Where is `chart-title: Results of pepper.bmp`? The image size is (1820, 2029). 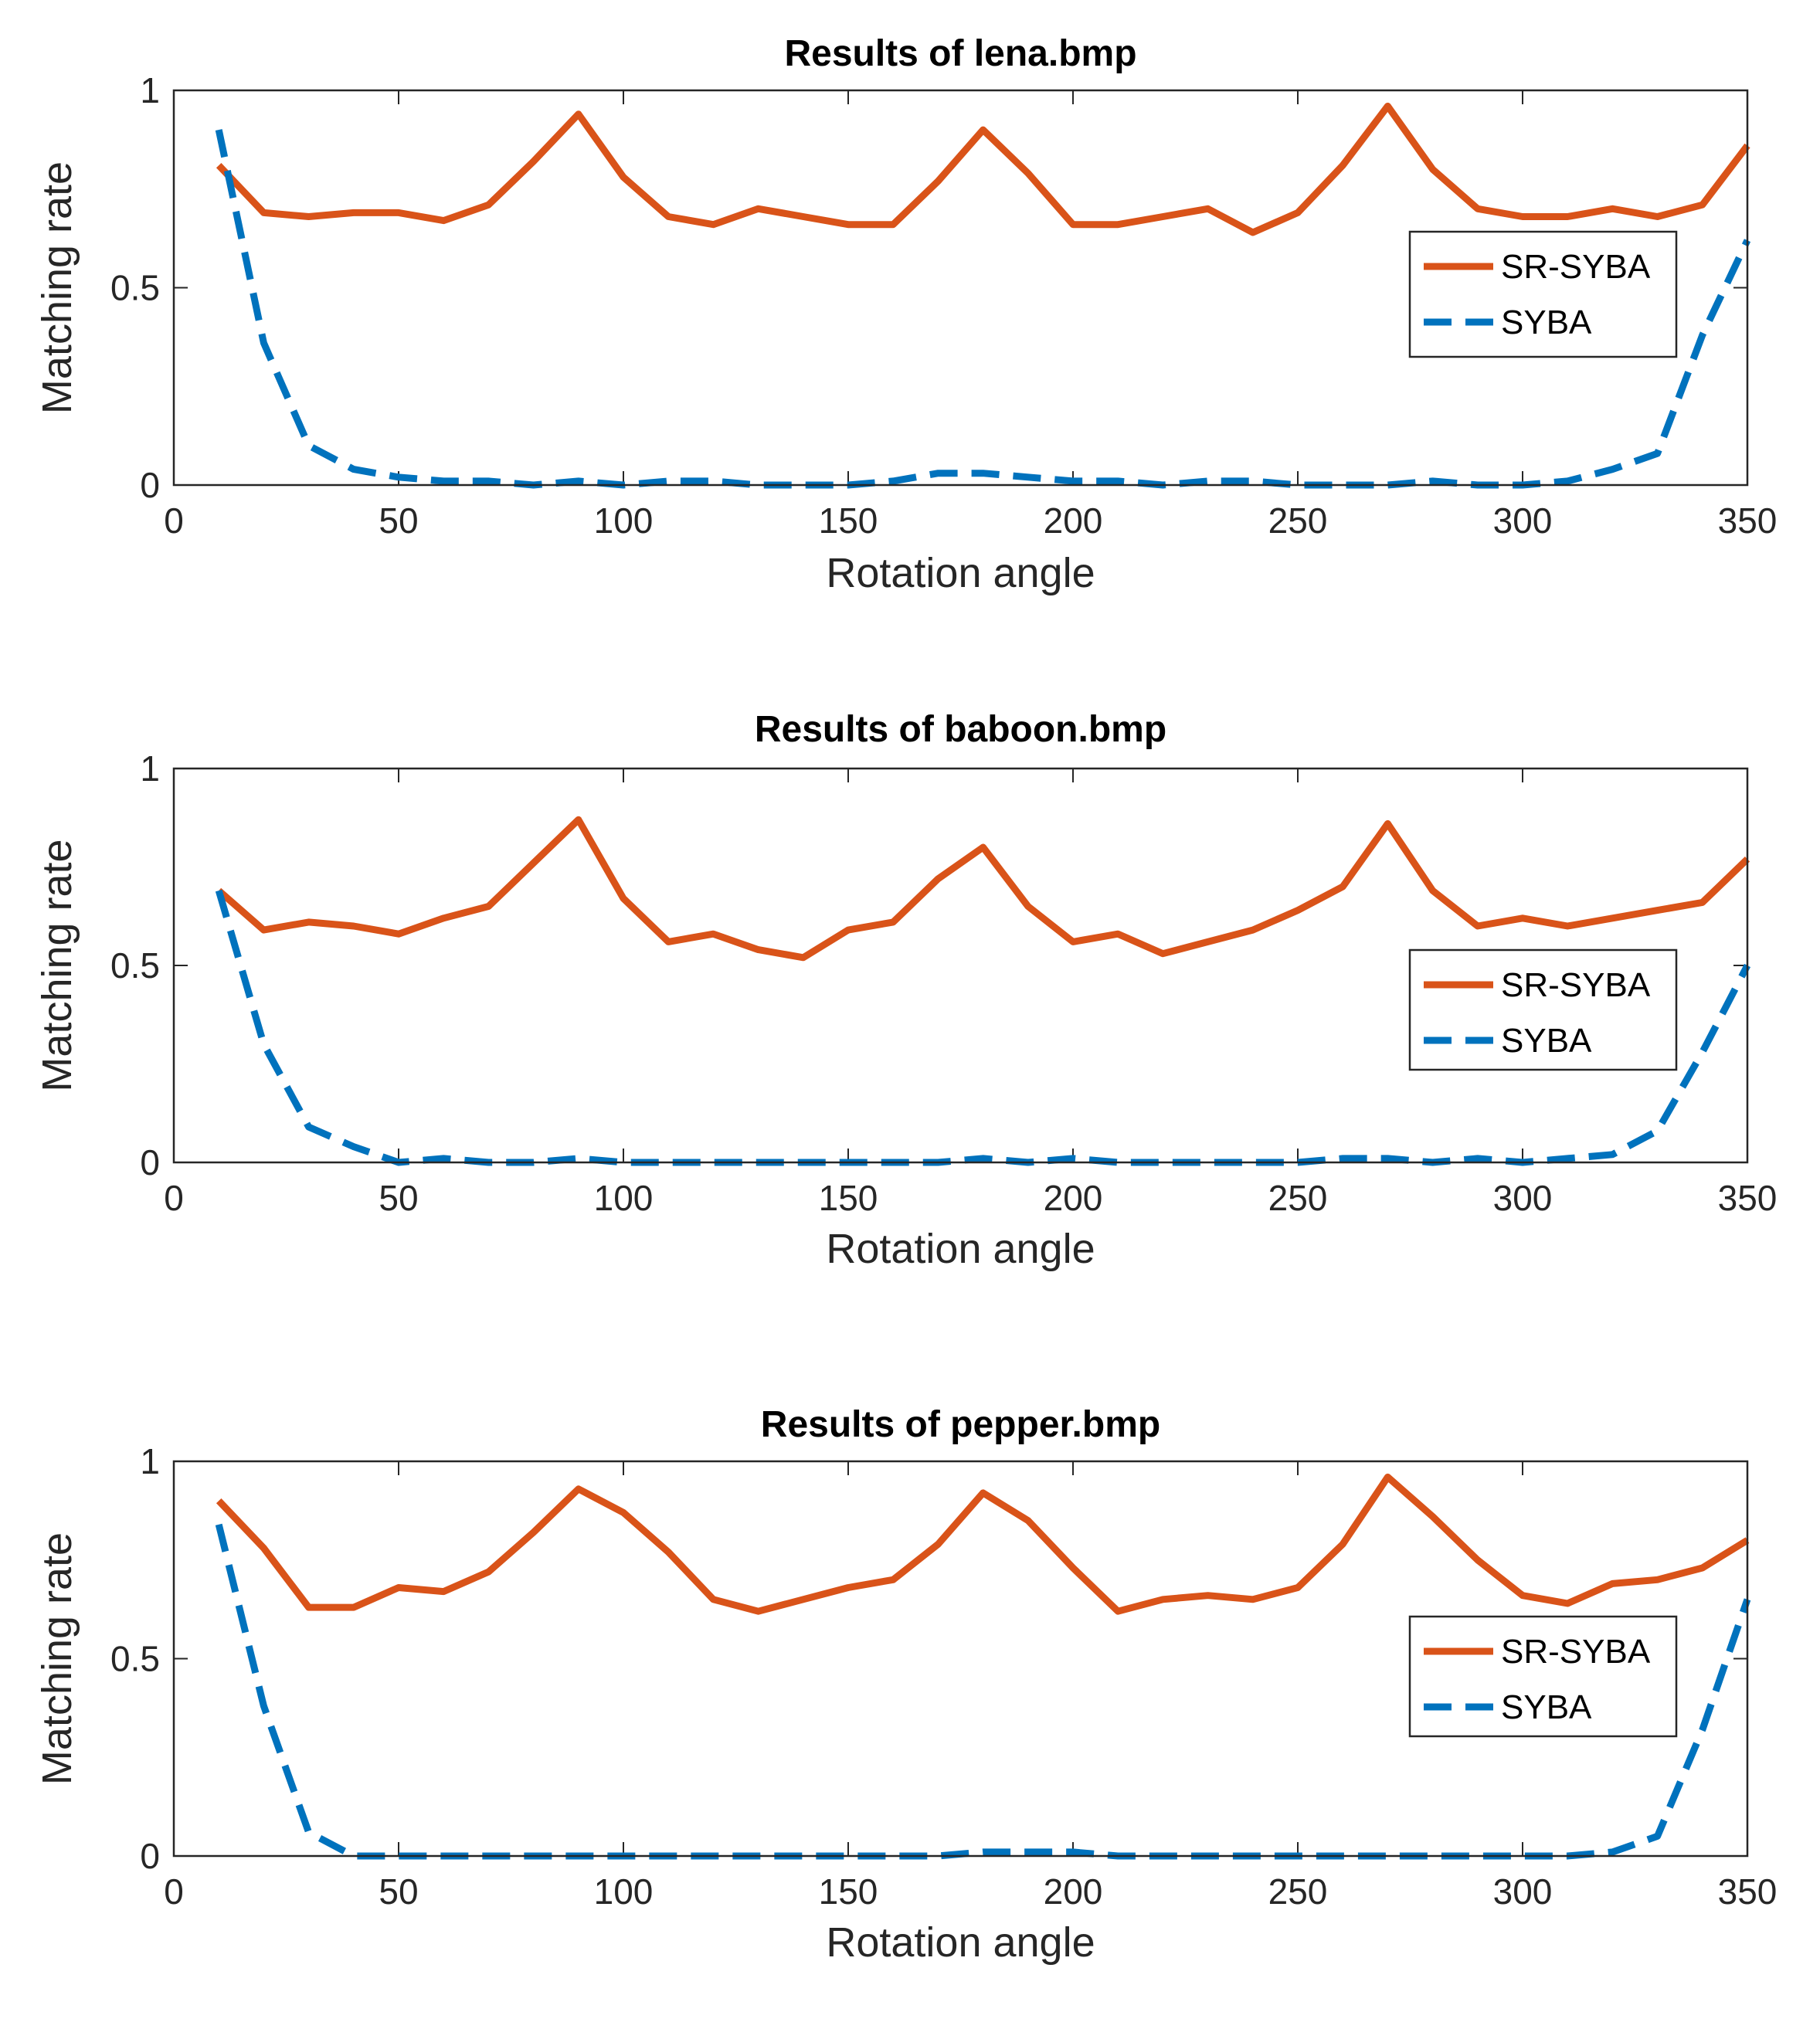 chart-title: Results of pepper.bmp is located at coordinates (960, 1424).